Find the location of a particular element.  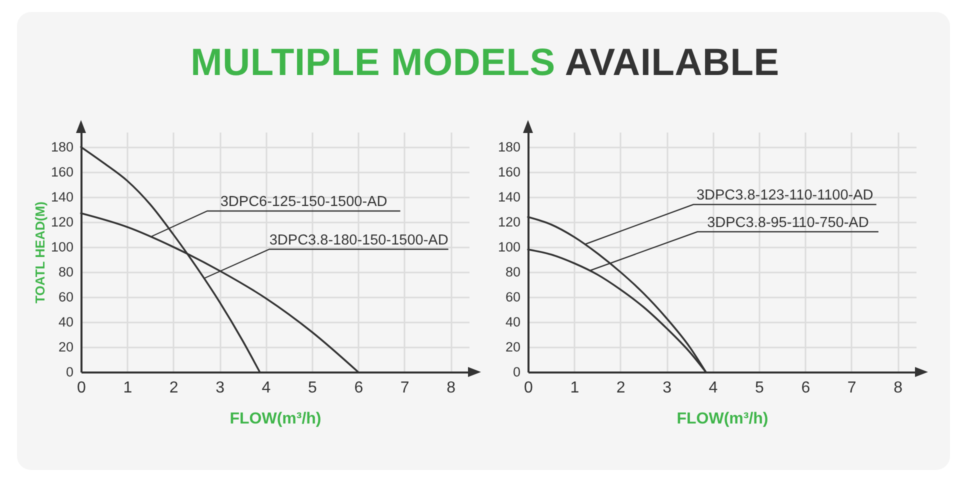

chart-title: MULTIPLE MODELS AVAILABLE is located at coordinates (485, 63).